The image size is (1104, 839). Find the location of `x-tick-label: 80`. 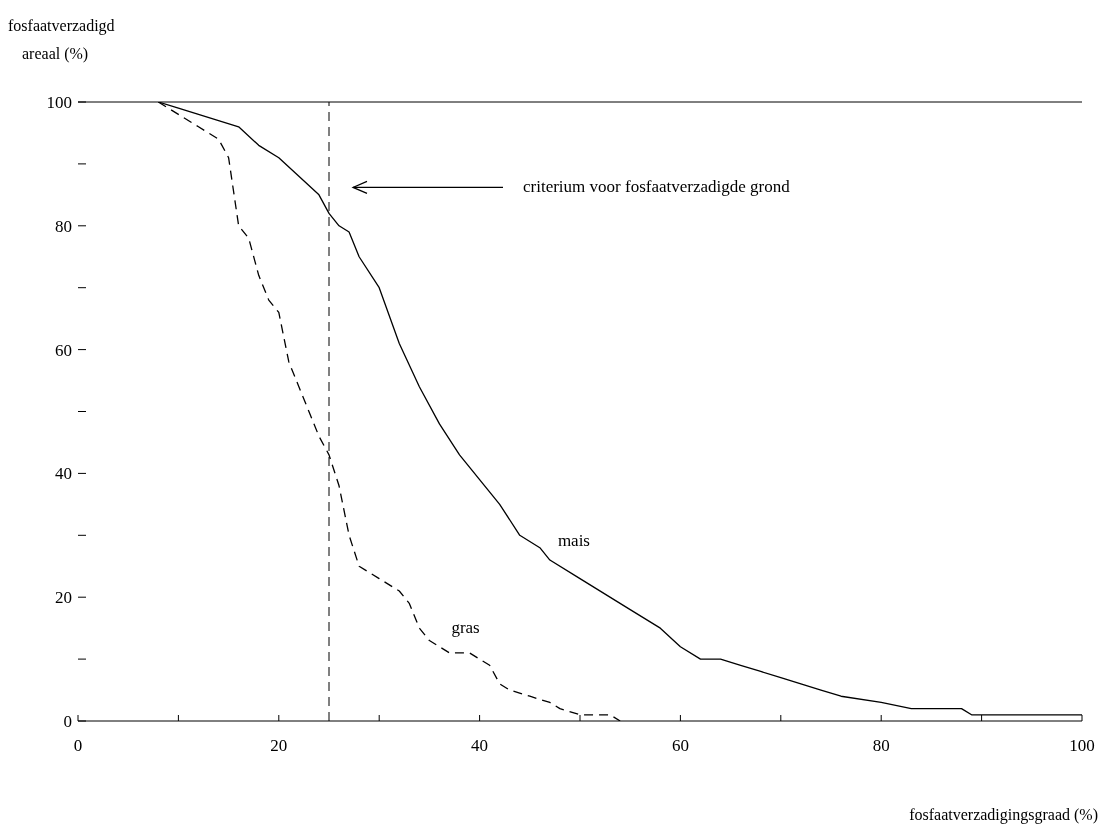

x-tick-label: 80 is located at coordinates (881, 746).